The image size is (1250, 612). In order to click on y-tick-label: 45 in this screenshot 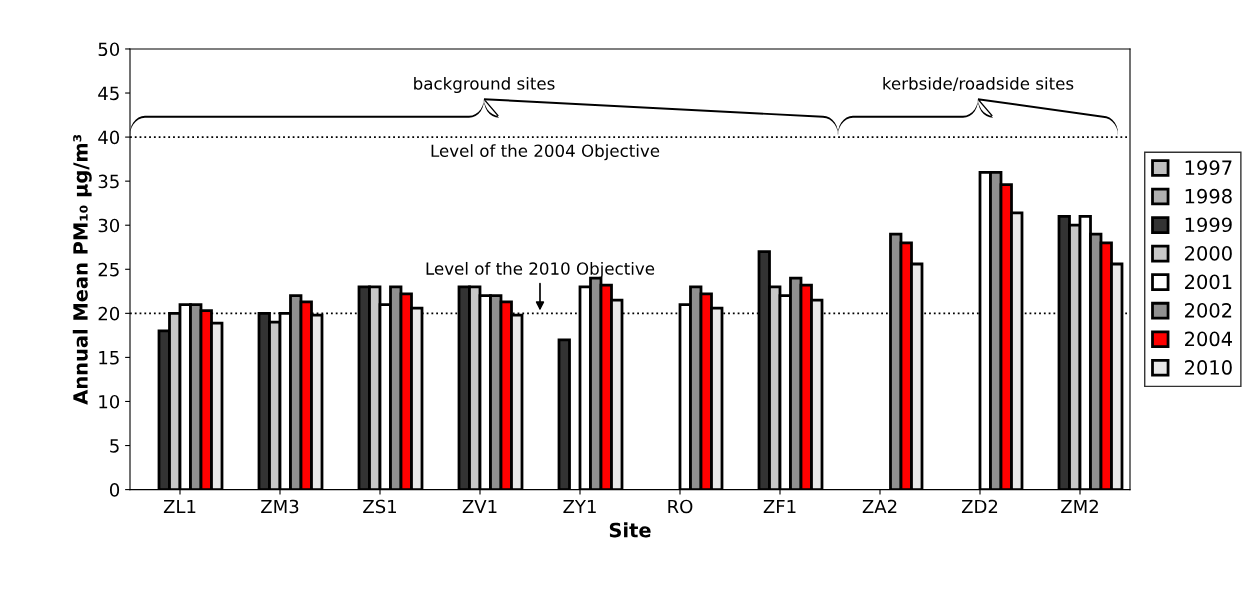, I will do `click(108, 93)`.